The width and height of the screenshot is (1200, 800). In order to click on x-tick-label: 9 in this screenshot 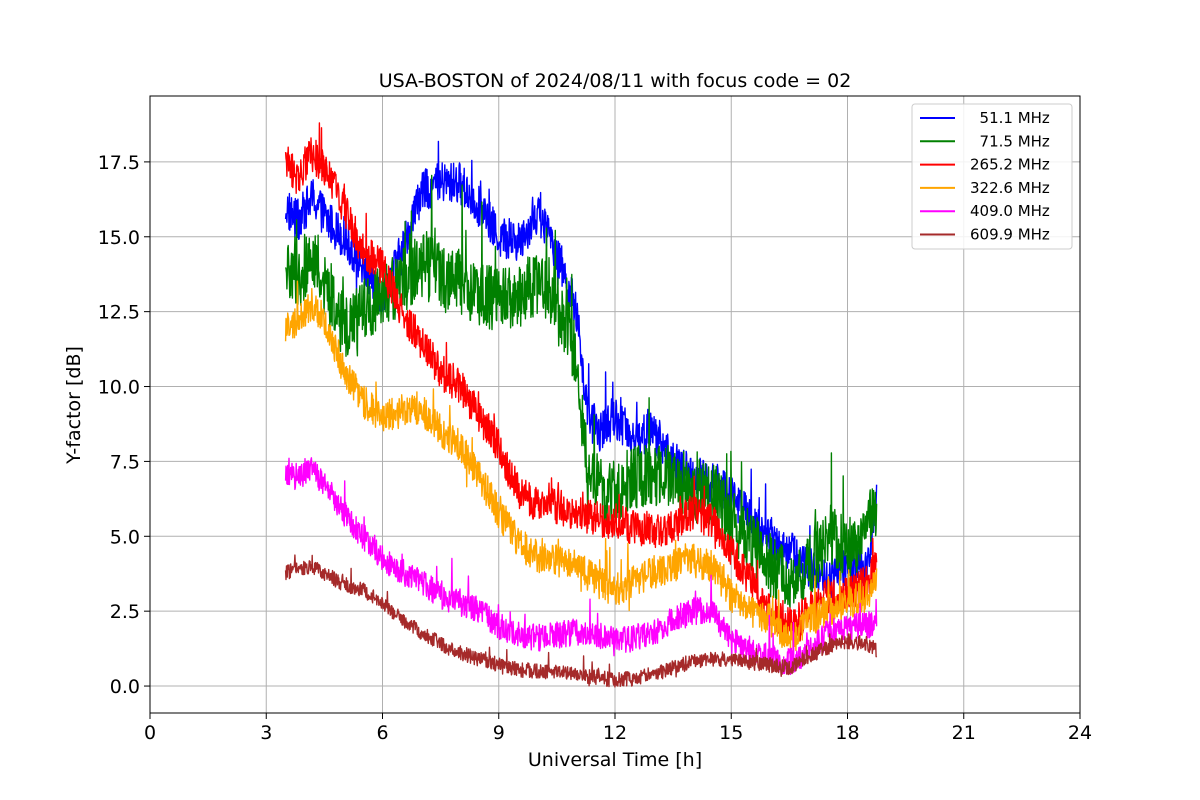, I will do `click(499, 733)`.